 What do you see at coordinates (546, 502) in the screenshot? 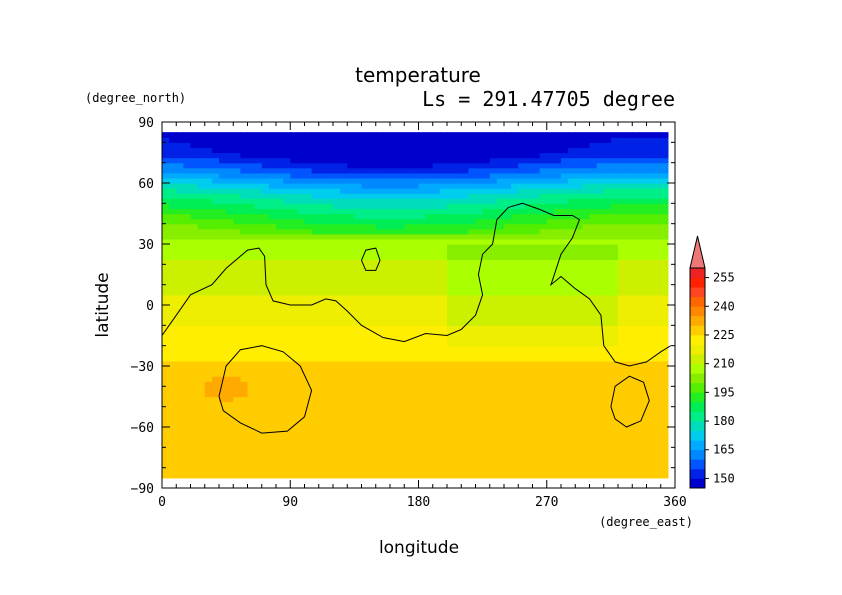
I see `x-tick-label: 270` at bounding box center [546, 502].